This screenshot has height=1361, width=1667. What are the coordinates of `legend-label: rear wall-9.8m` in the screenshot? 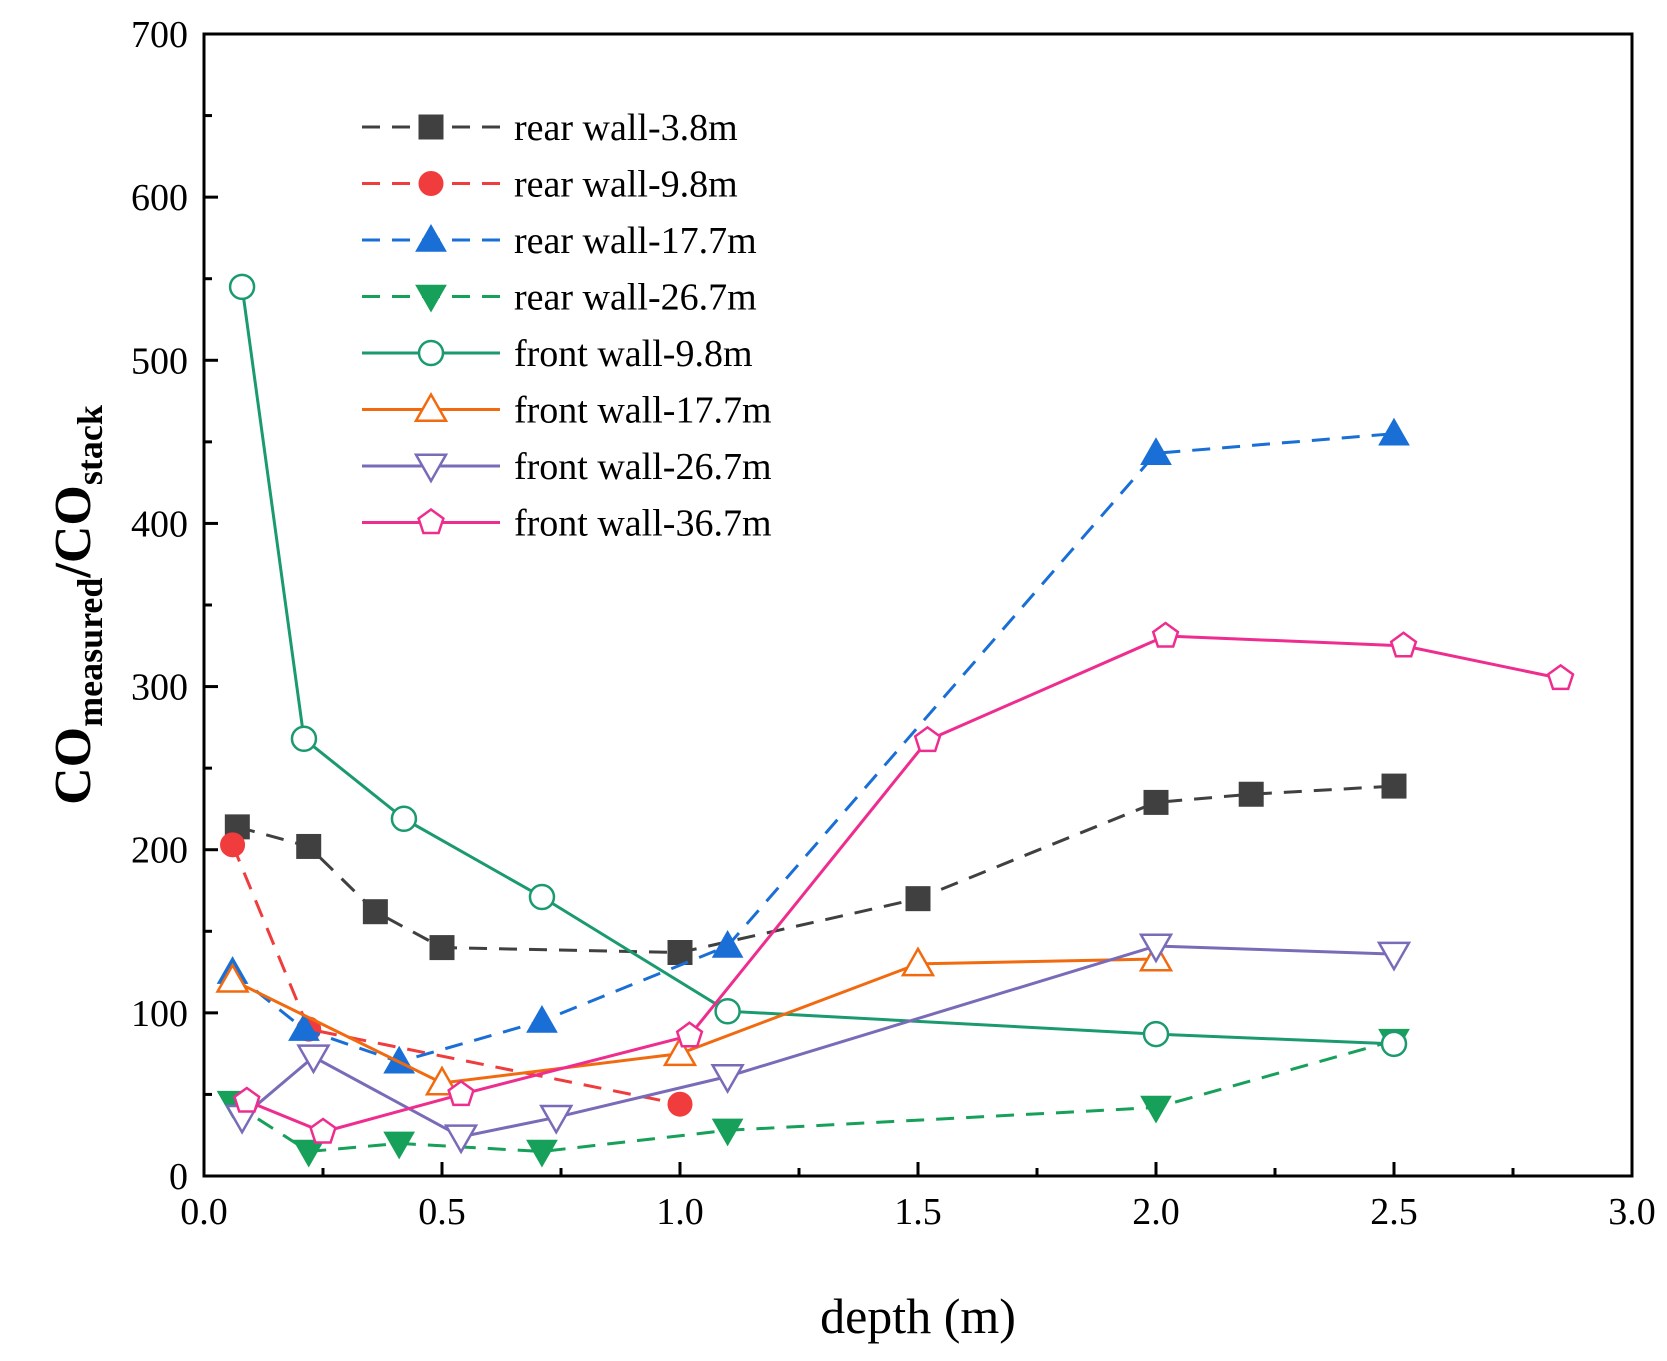 It's located at (626, 185).